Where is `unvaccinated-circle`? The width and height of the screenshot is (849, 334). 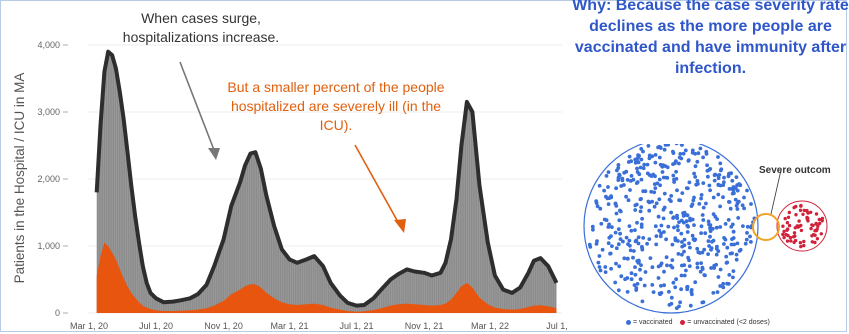 unvaccinated-circle is located at coordinates (802, 226).